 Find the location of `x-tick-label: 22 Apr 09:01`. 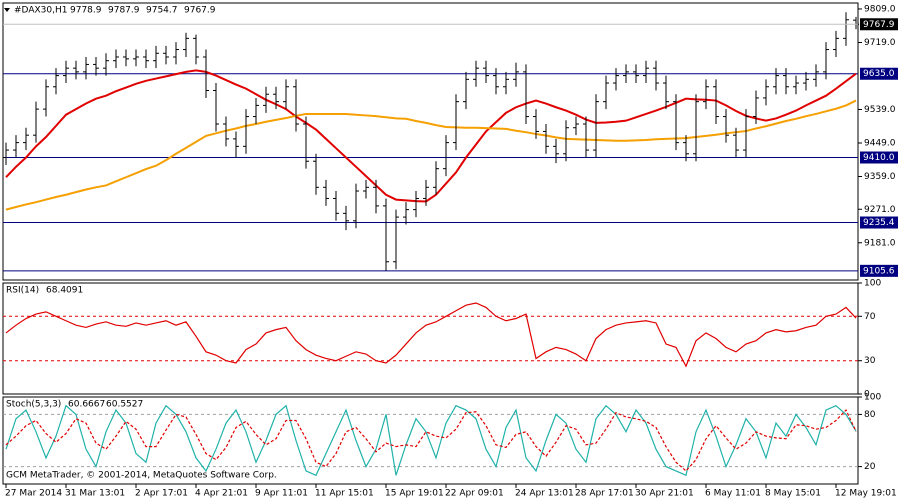

x-tick-label: 22 Apr 09:01 is located at coordinates (474, 494).